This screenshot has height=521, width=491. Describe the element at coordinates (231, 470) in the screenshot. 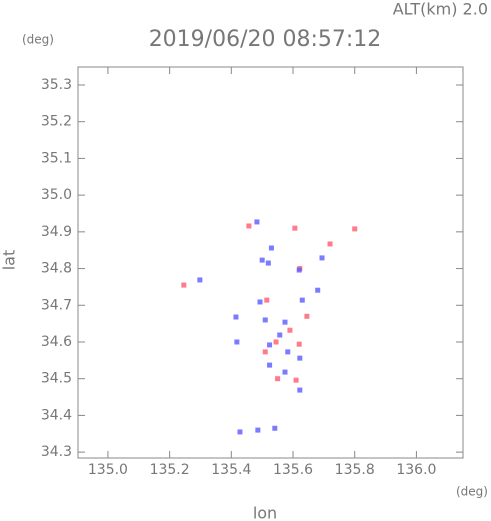

I see `x-tick-label: 135.4` at that location.